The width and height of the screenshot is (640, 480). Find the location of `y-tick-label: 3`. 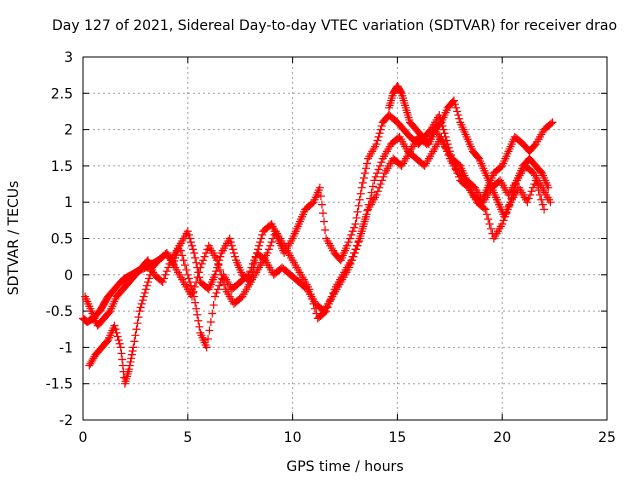

y-tick-label: 3 is located at coordinates (68, 58).